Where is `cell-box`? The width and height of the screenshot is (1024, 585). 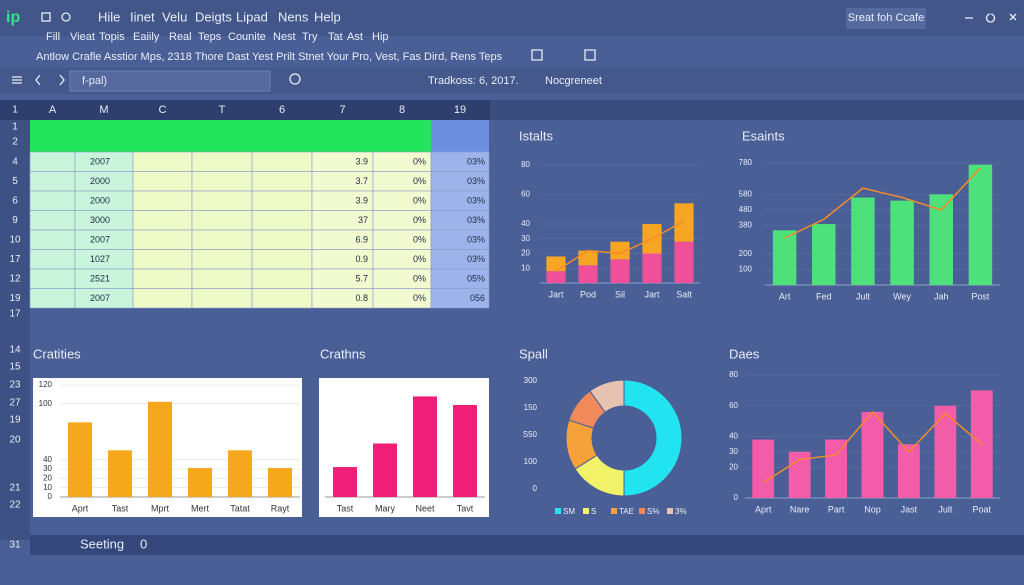
cell-box is located at coordinates (170, 81).